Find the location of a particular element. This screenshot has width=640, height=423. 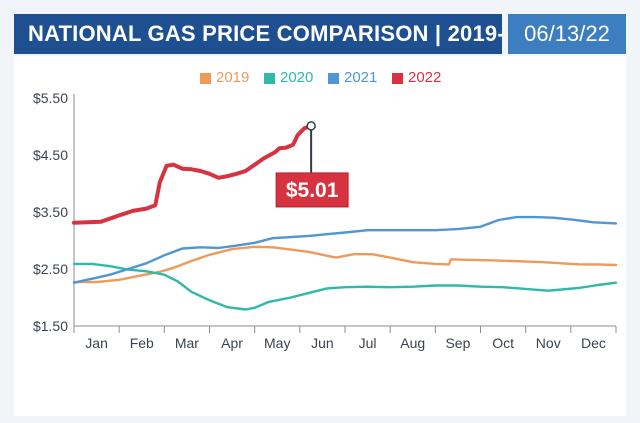

series-line-2020 is located at coordinates (345, 286).